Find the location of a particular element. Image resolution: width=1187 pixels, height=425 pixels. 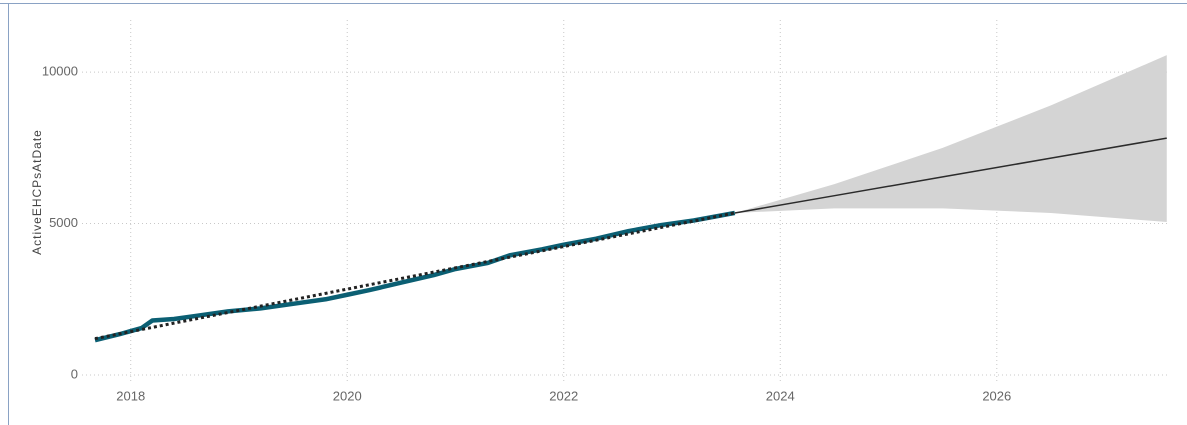

x-tick-label: 2026 is located at coordinates (996, 395).